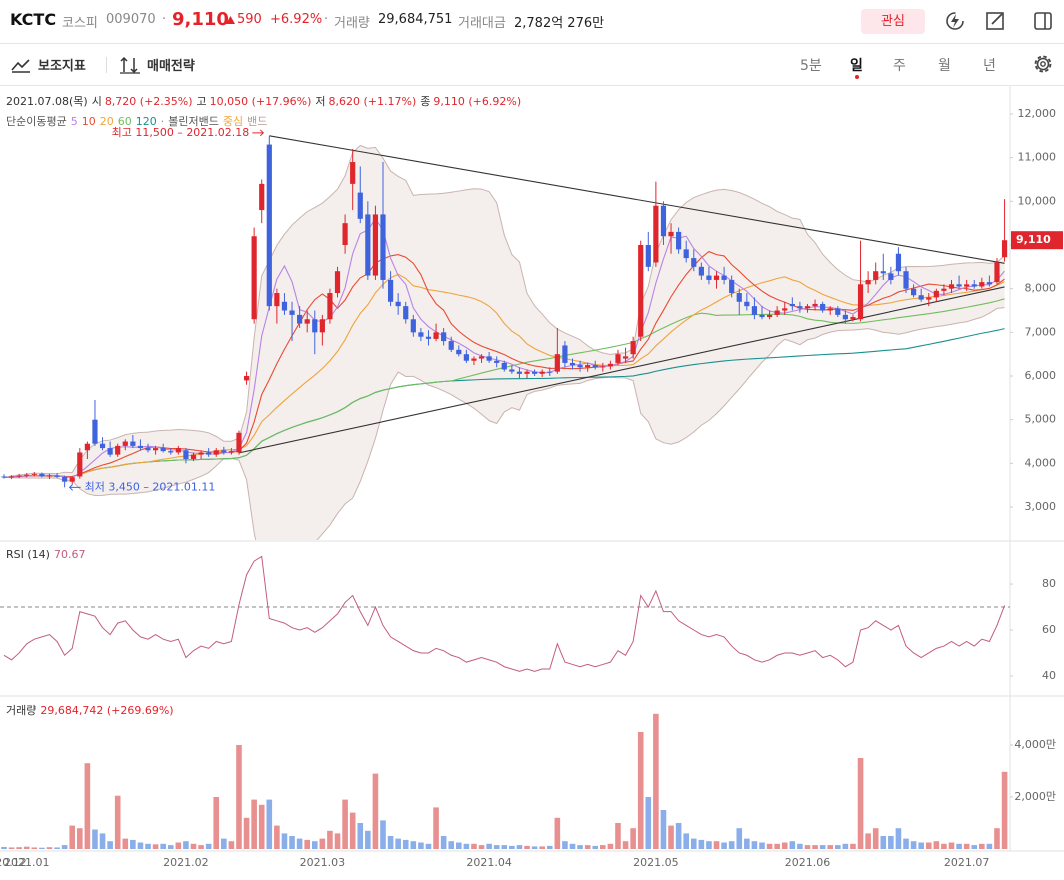 The width and height of the screenshot is (1064, 880). I want to click on y-tick-label: 60, so click(1049, 629).